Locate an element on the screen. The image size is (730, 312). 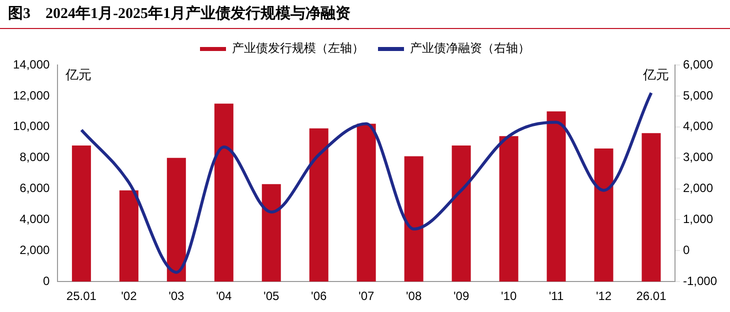
x-tick-label: 26.01 is located at coordinates (651, 296).